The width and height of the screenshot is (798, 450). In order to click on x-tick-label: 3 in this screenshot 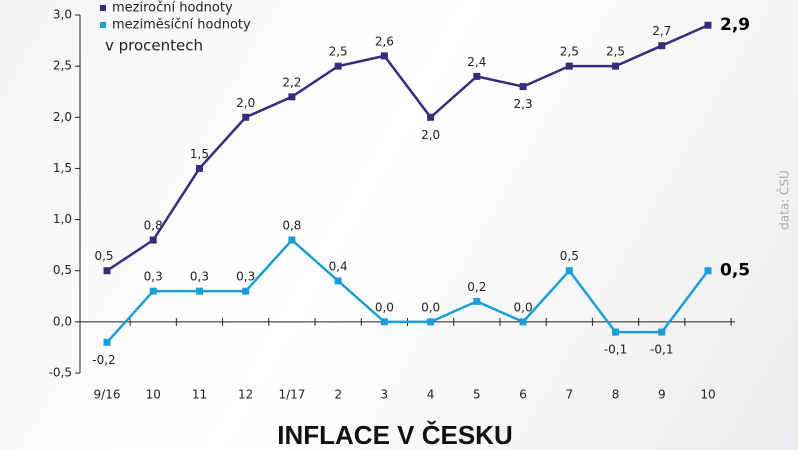, I will do `click(385, 395)`.